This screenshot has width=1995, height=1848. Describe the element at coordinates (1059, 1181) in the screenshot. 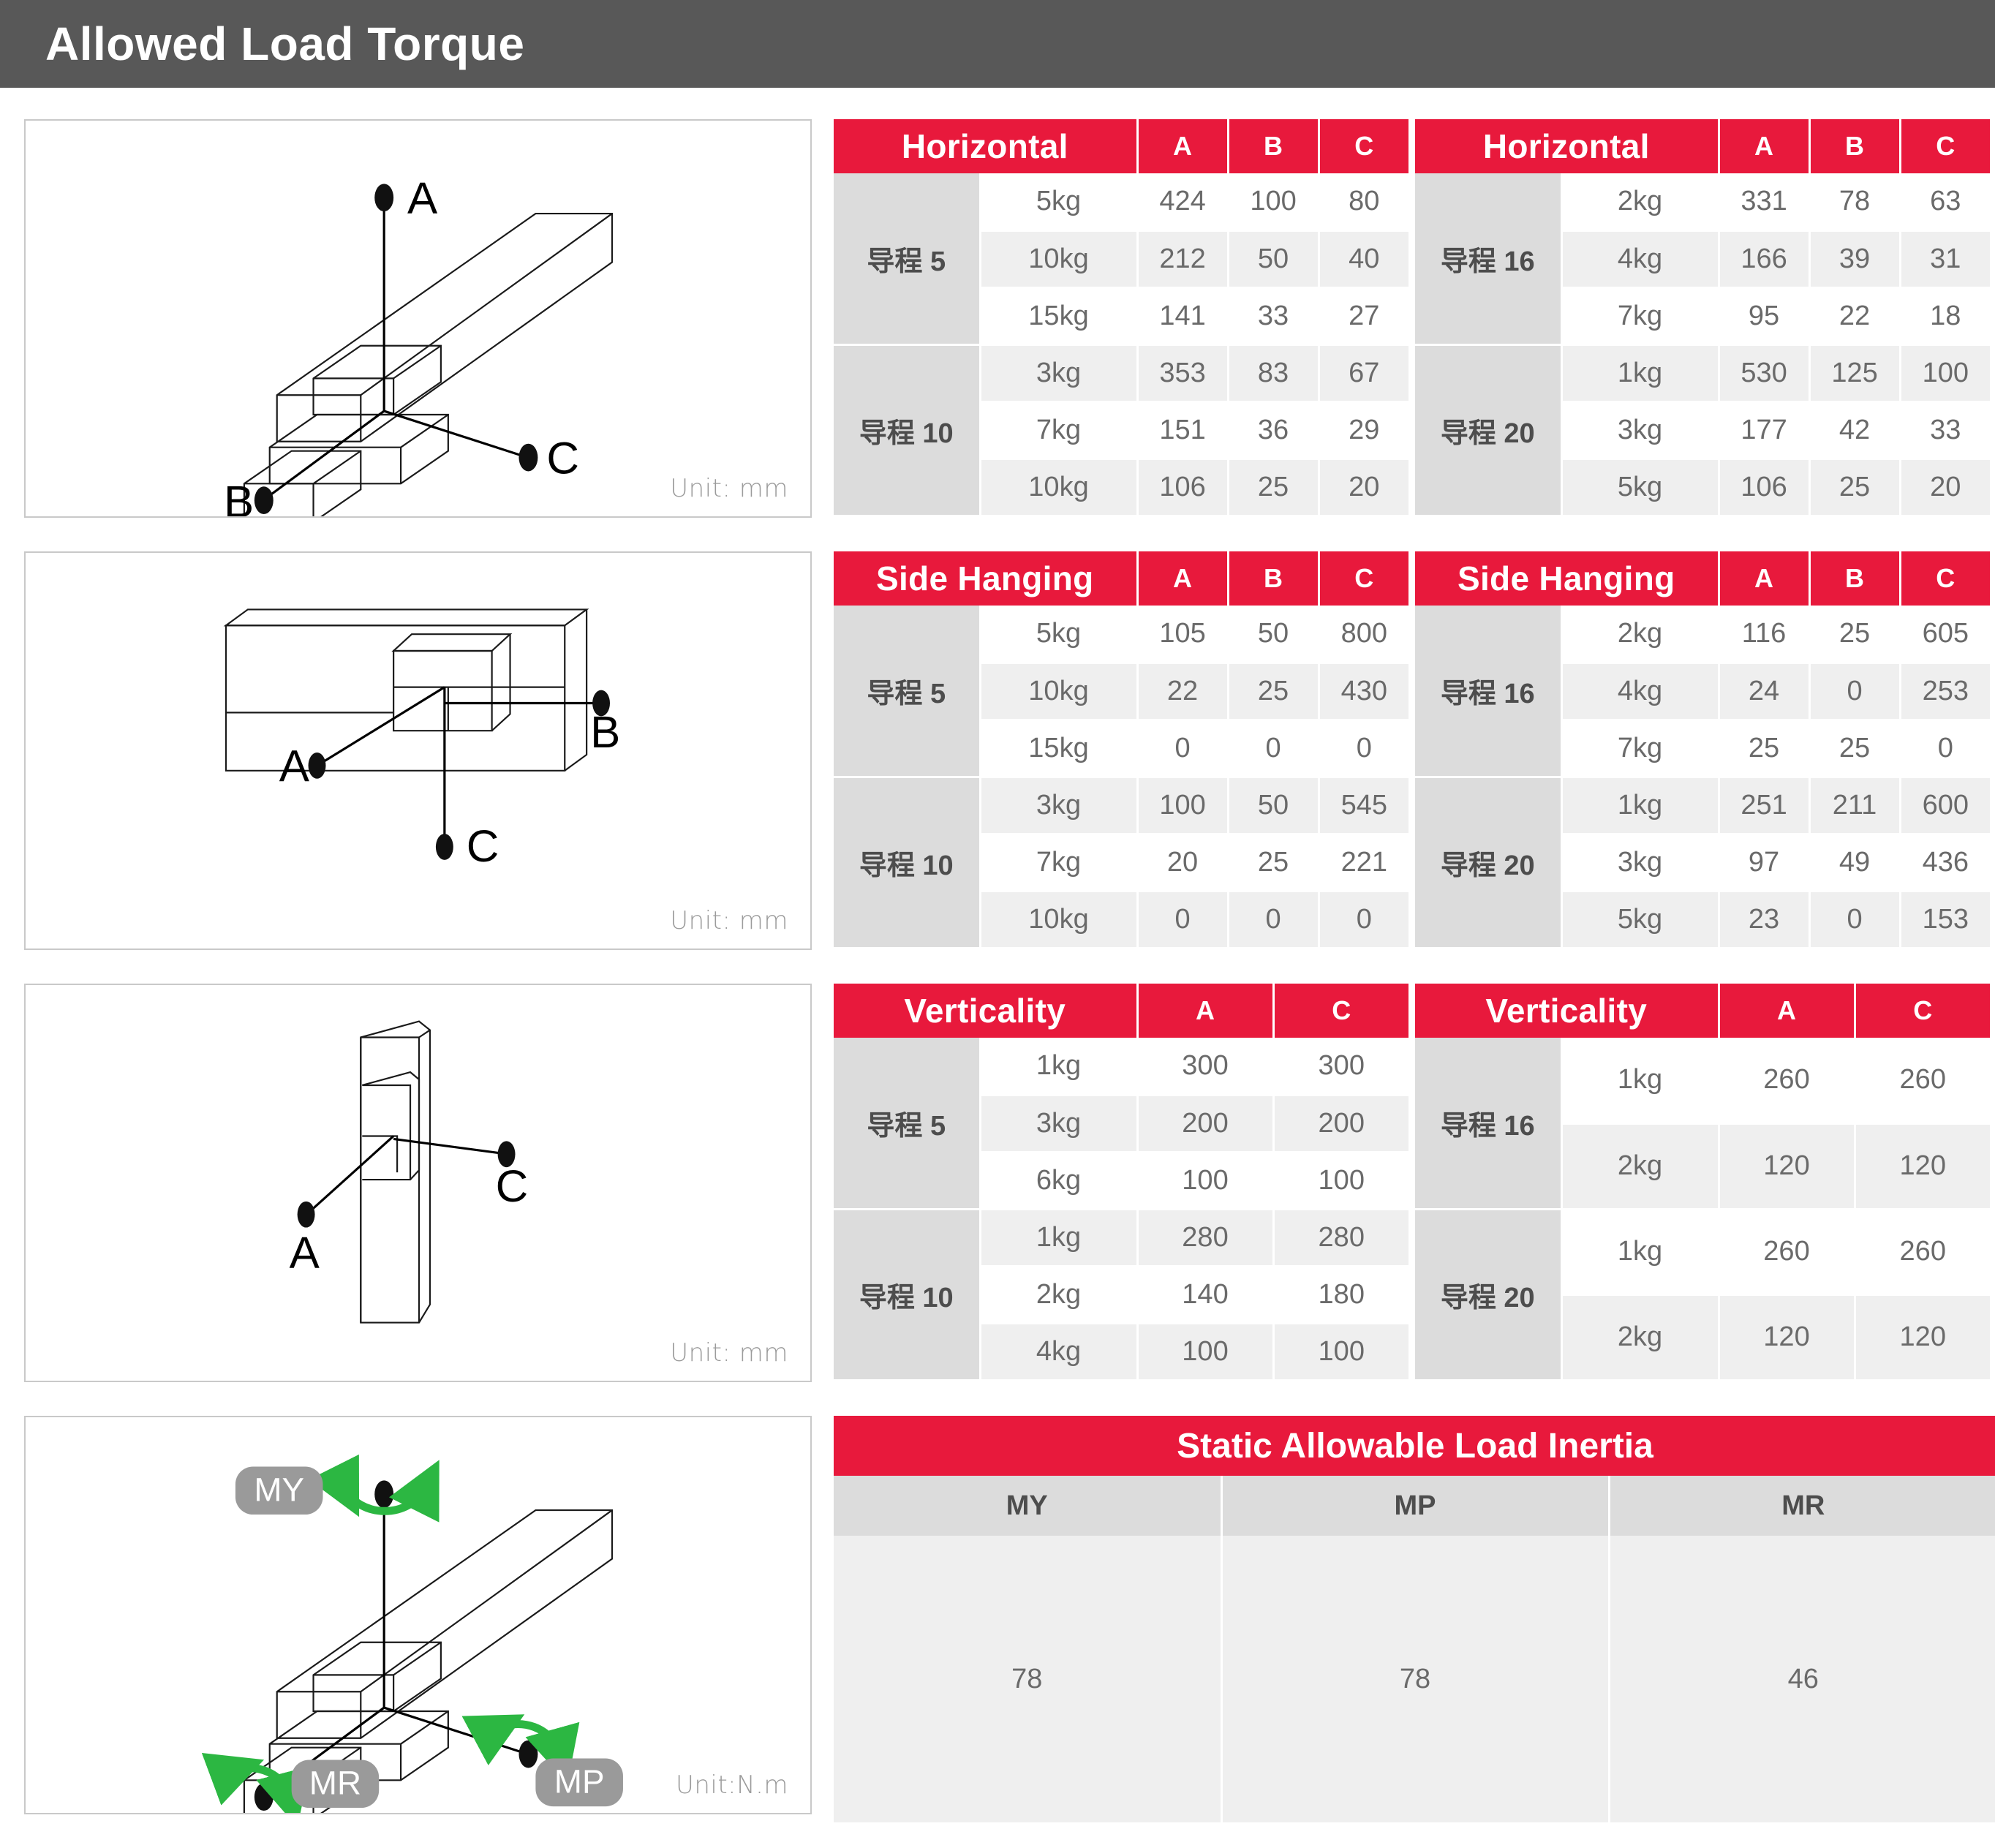

I see `load-value: 6kg` at that location.